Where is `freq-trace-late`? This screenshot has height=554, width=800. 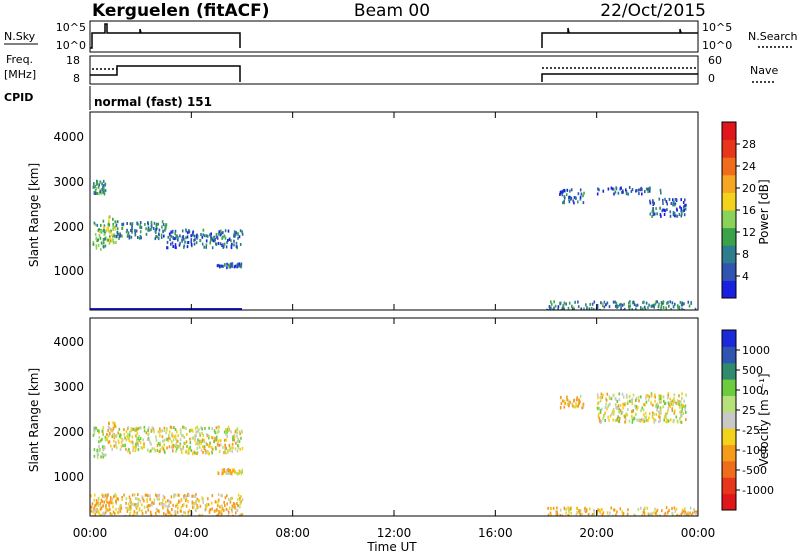 freq-trace-late is located at coordinates (619, 77).